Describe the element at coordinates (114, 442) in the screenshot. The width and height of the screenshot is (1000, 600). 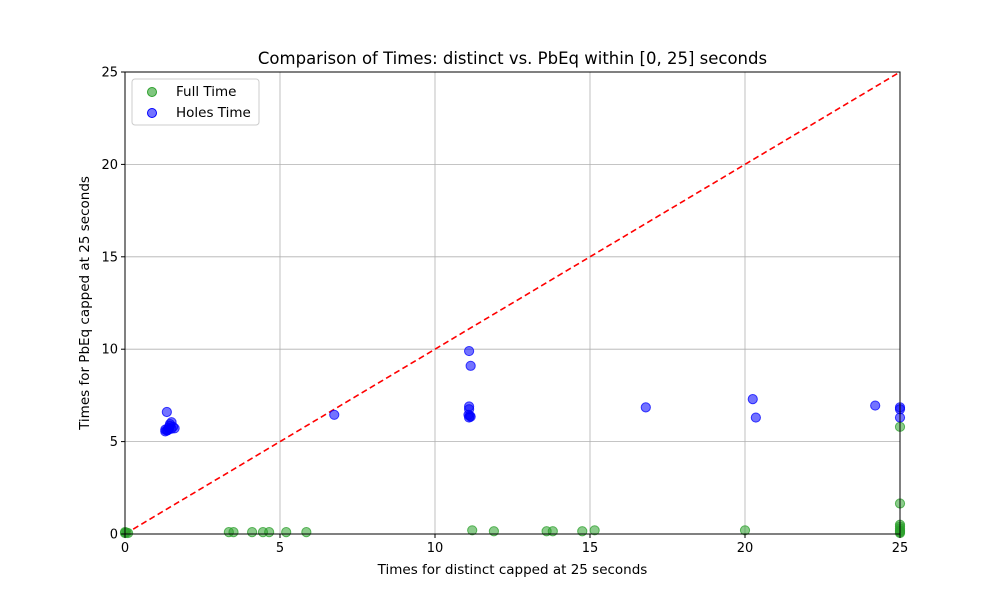
I see `y-tick-label: 5` at that location.